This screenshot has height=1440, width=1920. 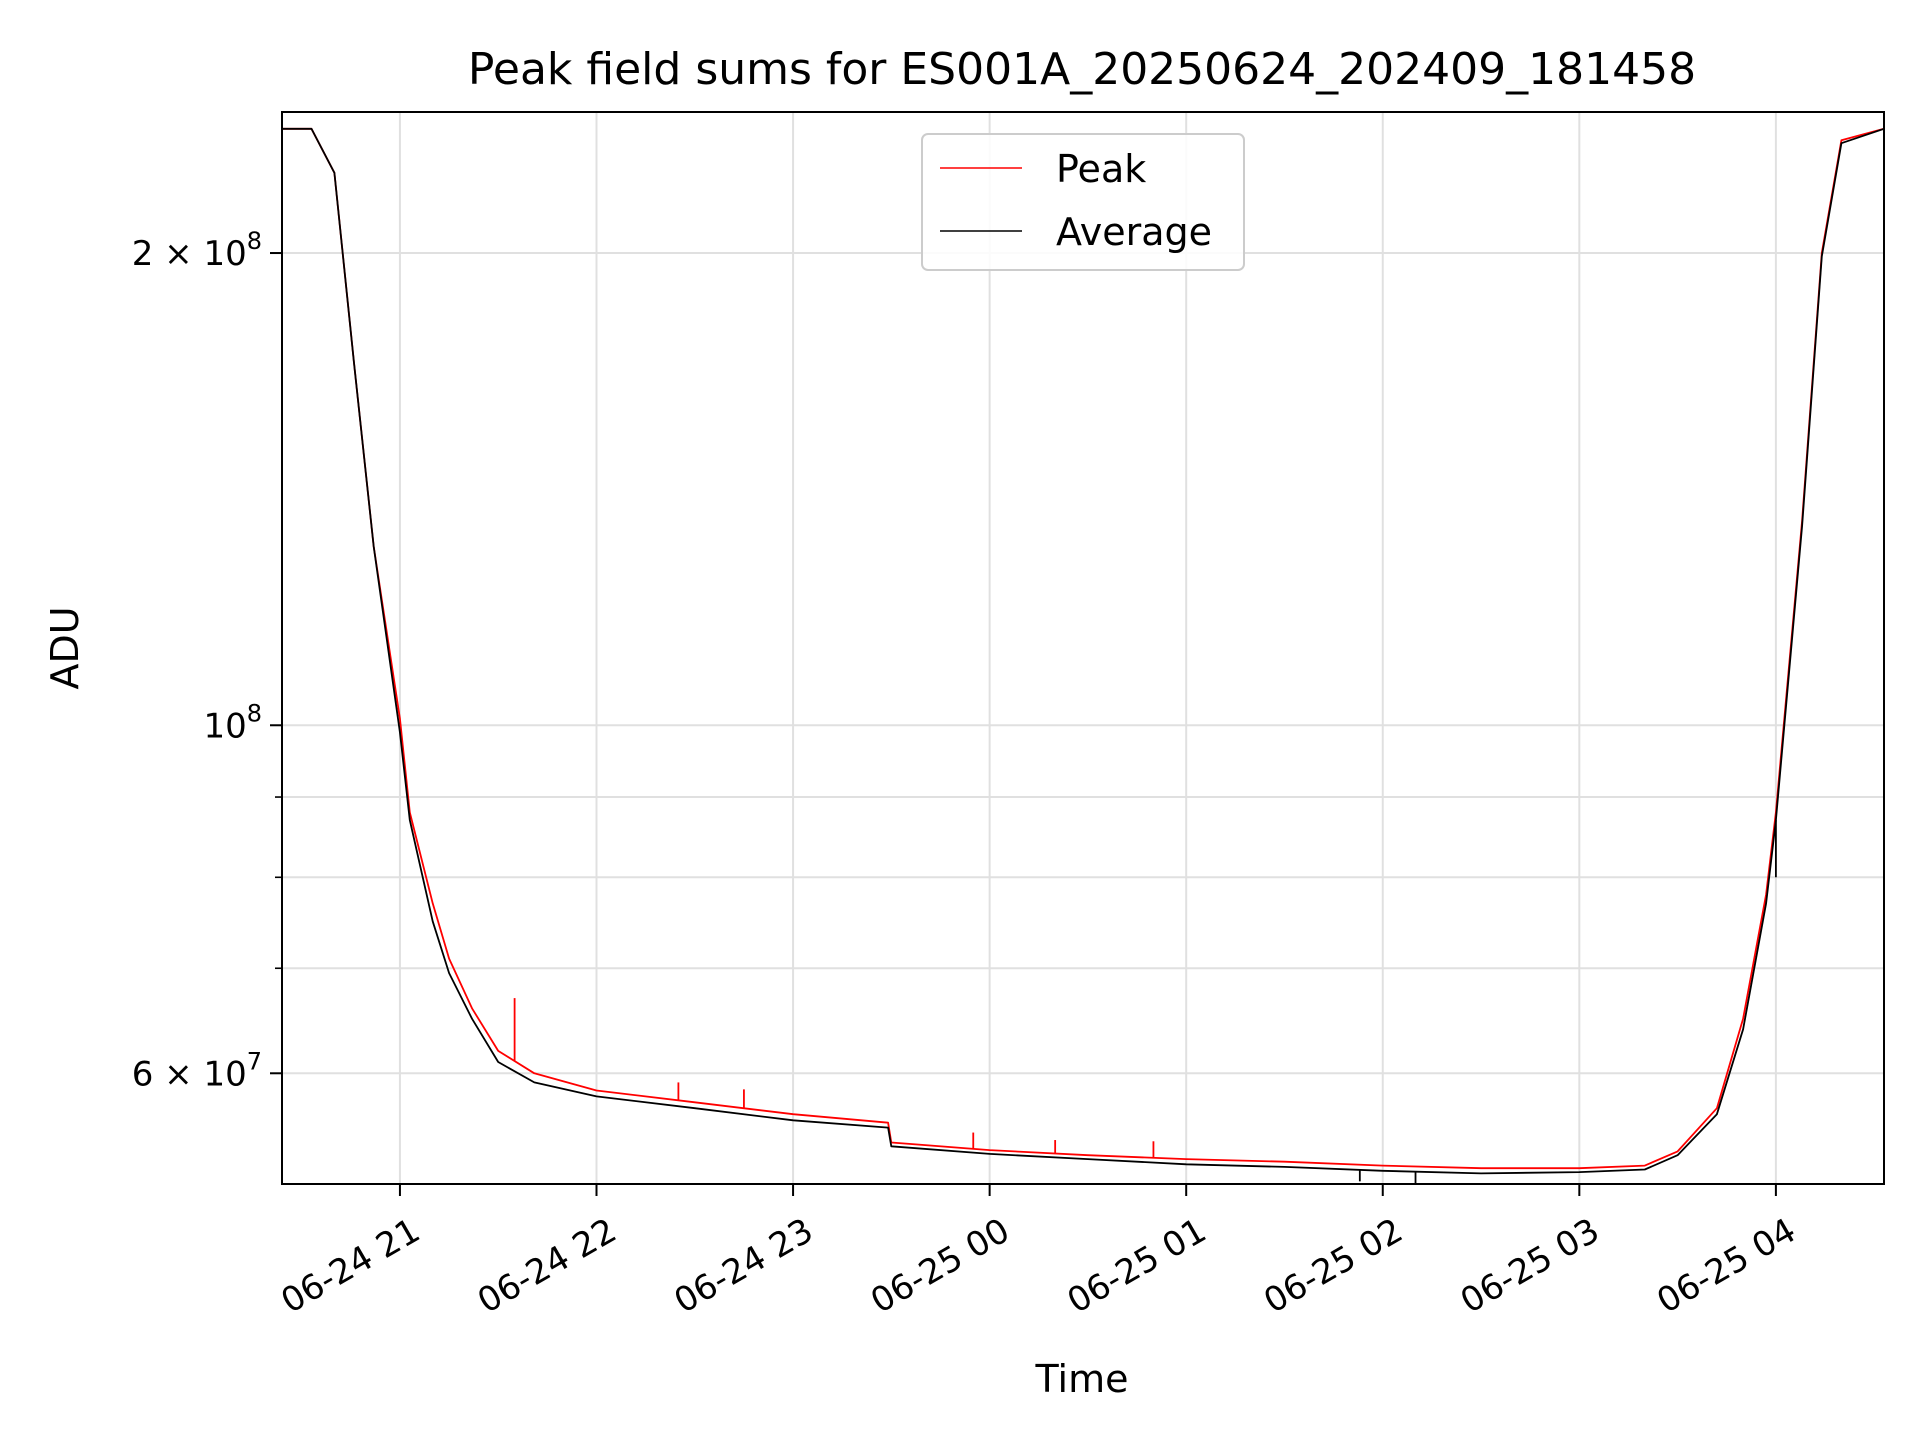 I want to click on y-tick-label: 6 × 107, so click(x=197, y=1070).